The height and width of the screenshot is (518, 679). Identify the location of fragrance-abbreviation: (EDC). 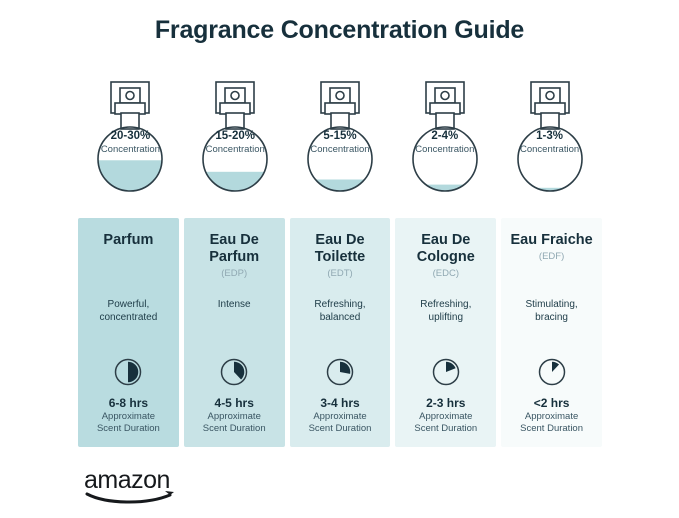
(445, 273).